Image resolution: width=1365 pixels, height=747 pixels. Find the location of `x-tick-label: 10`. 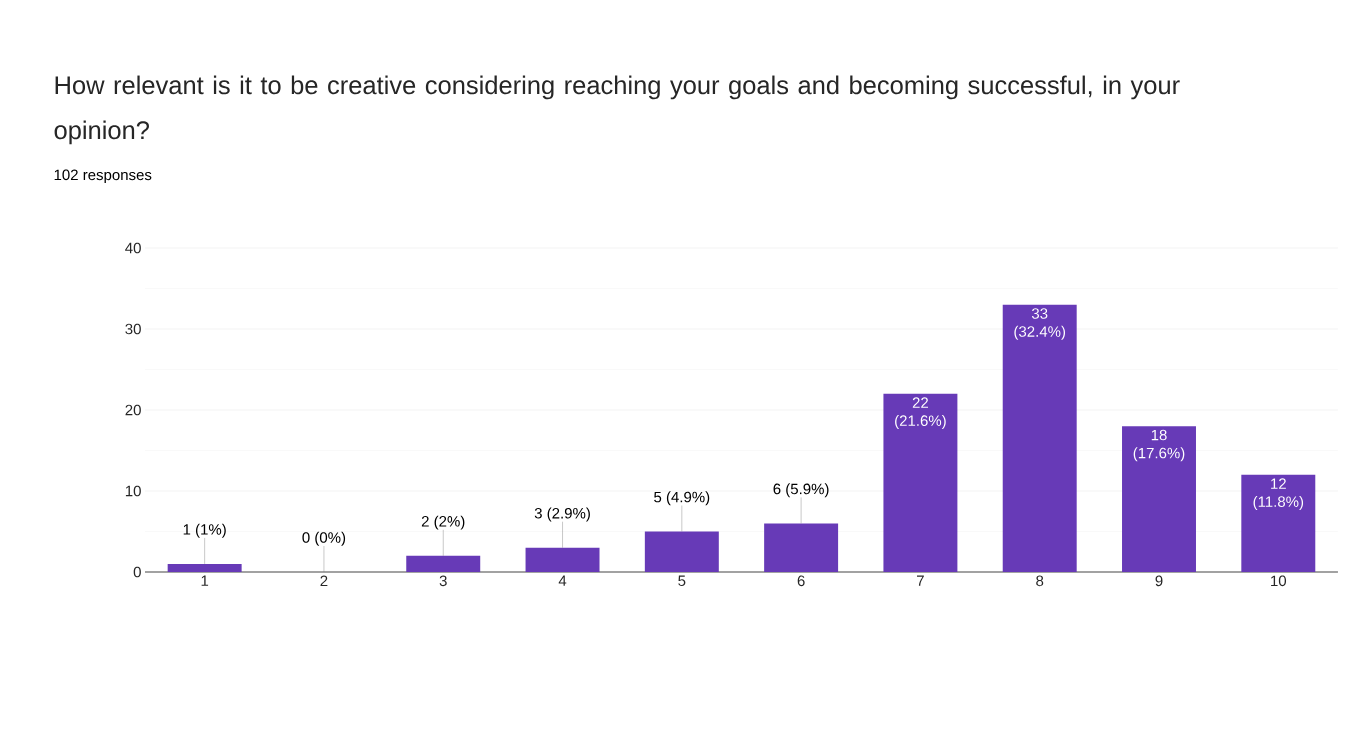

x-tick-label: 10 is located at coordinates (1279, 581).